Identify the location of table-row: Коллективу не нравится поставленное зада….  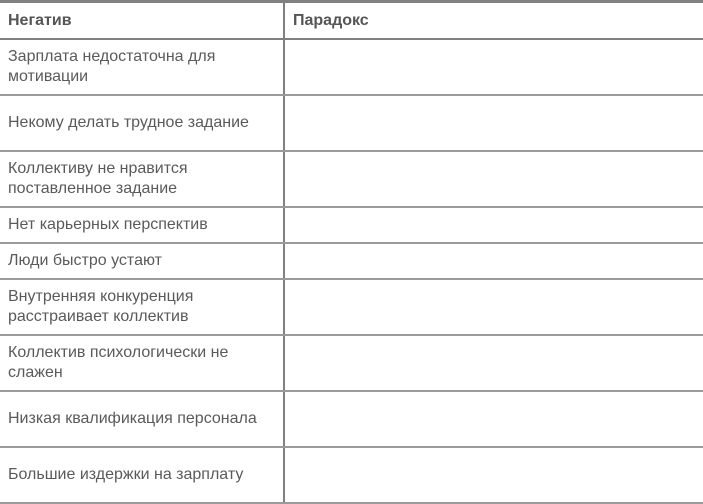
(351, 179).